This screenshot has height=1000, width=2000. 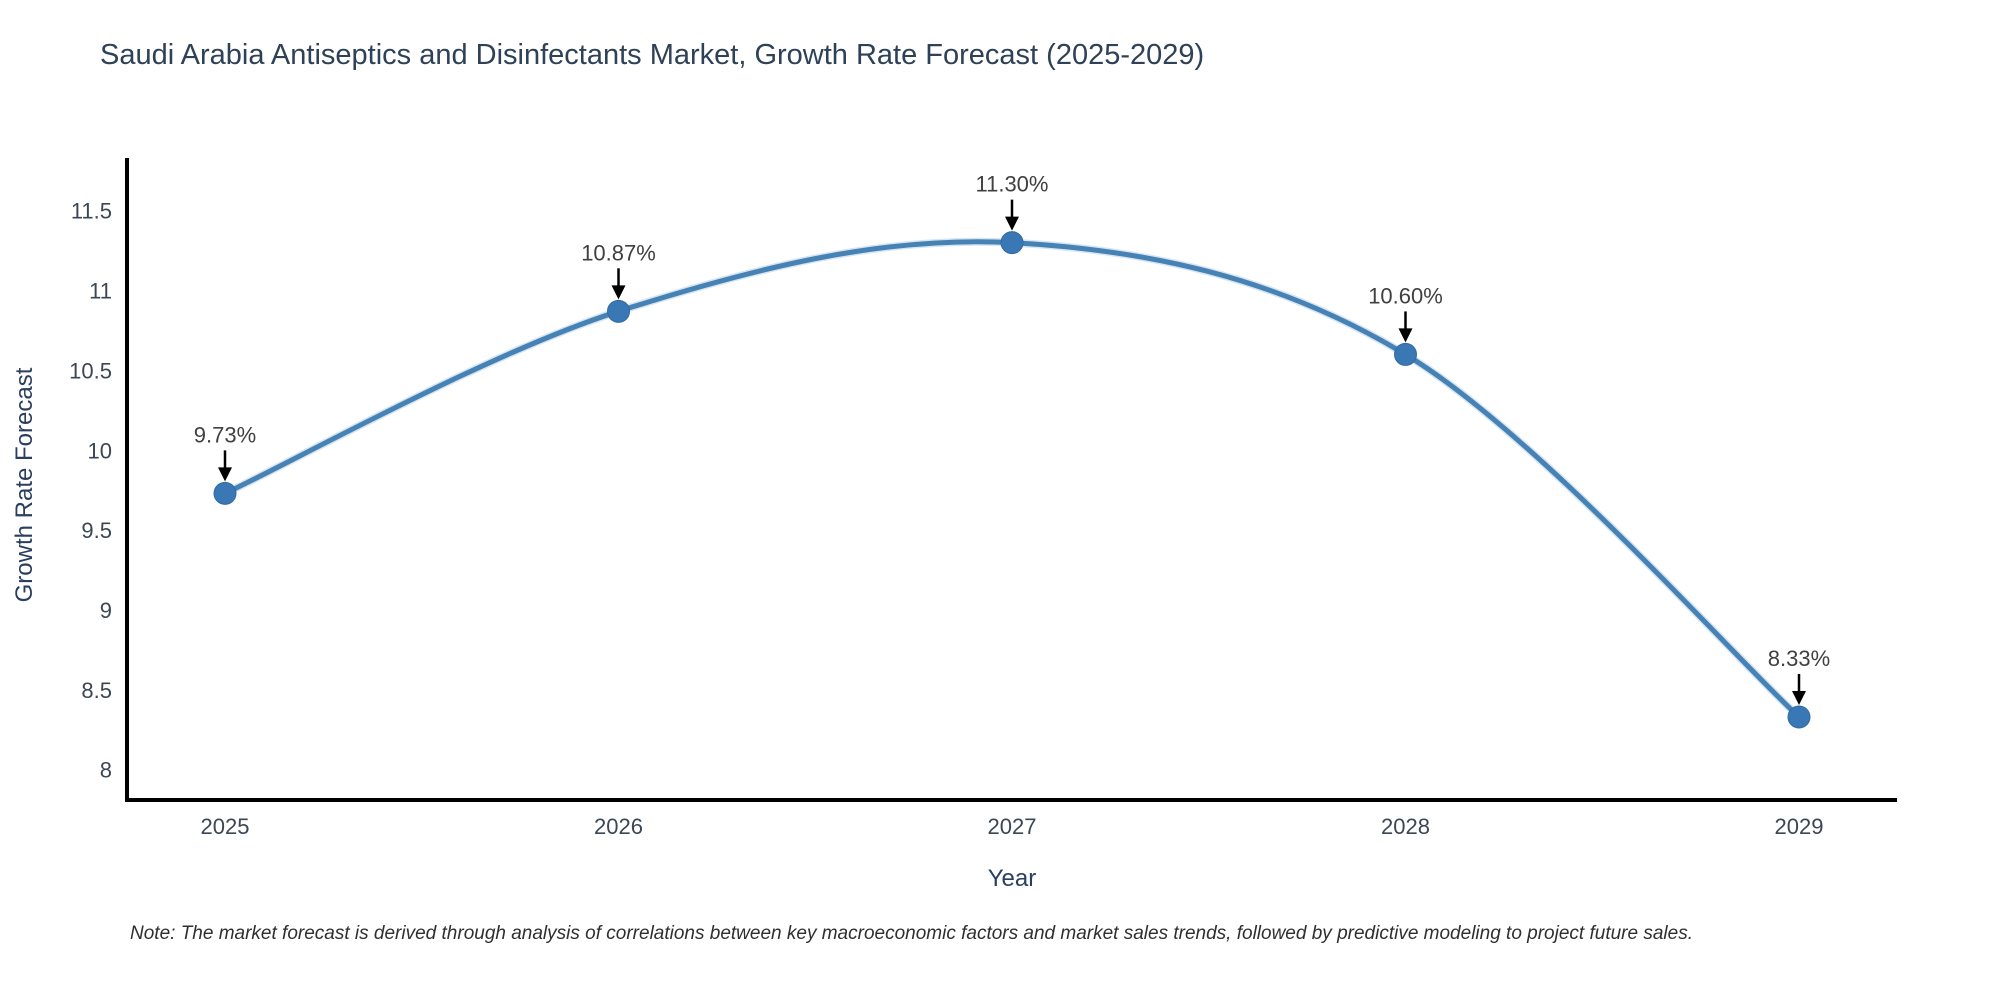 What do you see at coordinates (1012, 878) in the screenshot?
I see `x-axis-title: Year` at bounding box center [1012, 878].